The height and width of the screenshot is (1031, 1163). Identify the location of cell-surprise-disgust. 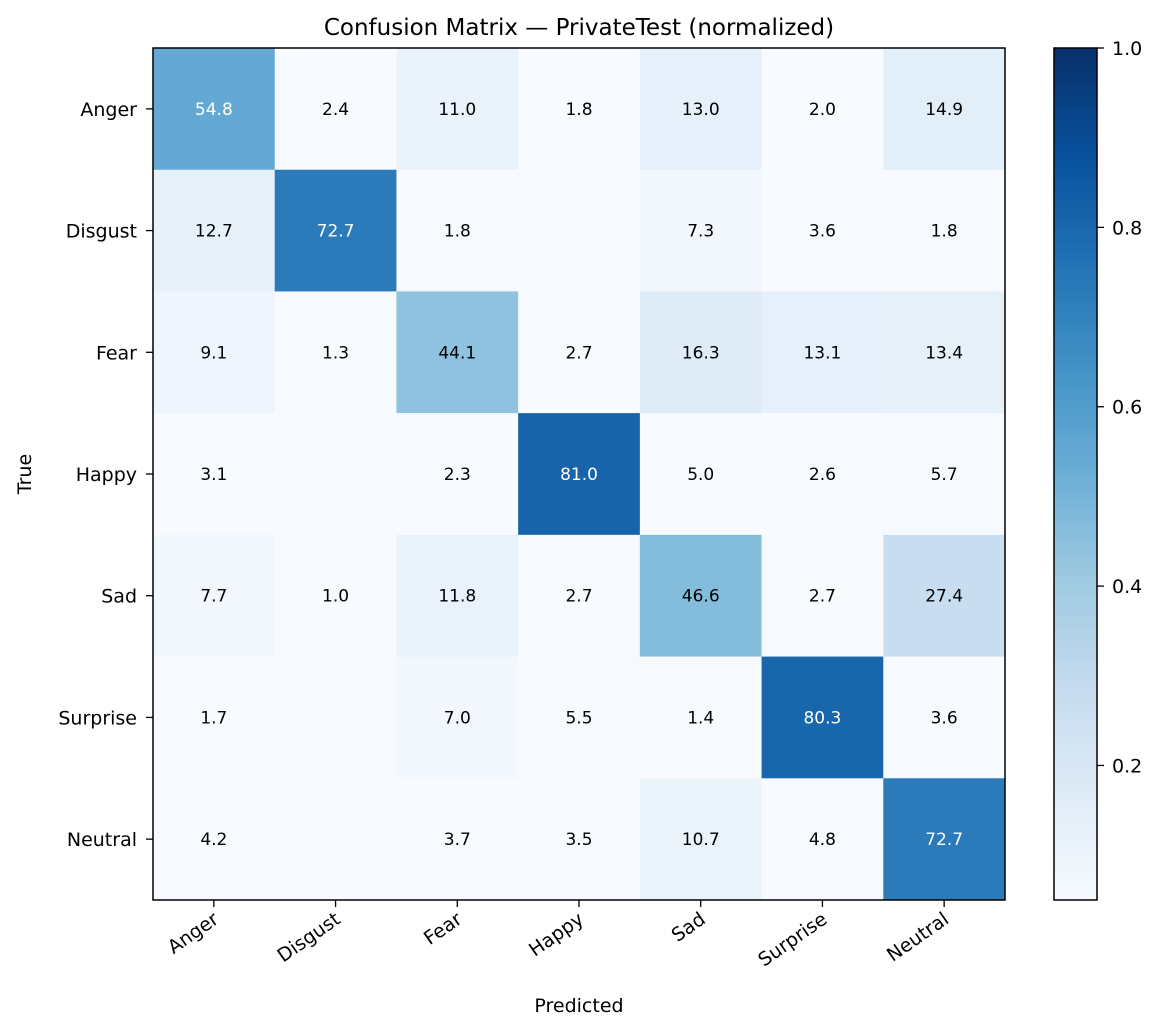
(335, 717).